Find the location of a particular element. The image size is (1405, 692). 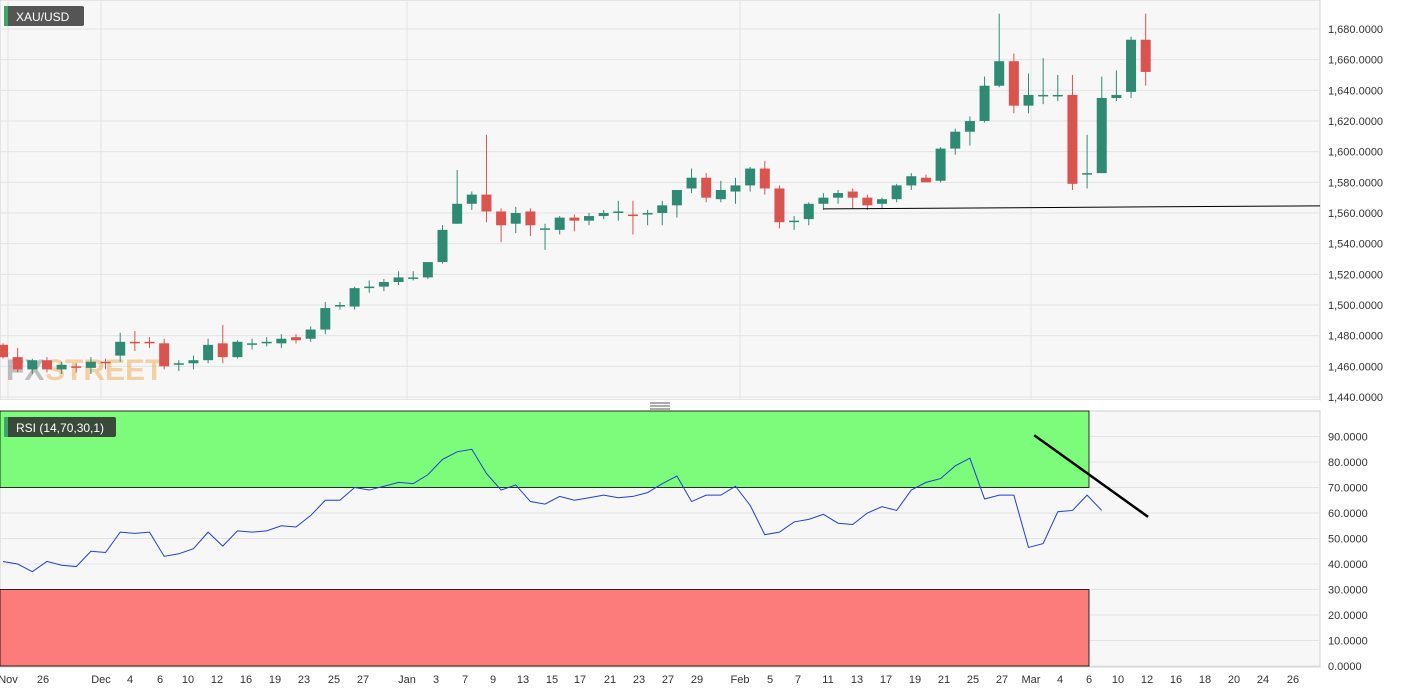

rsi-tick-label: 10.0000 is located at coordinates (1348, 642).